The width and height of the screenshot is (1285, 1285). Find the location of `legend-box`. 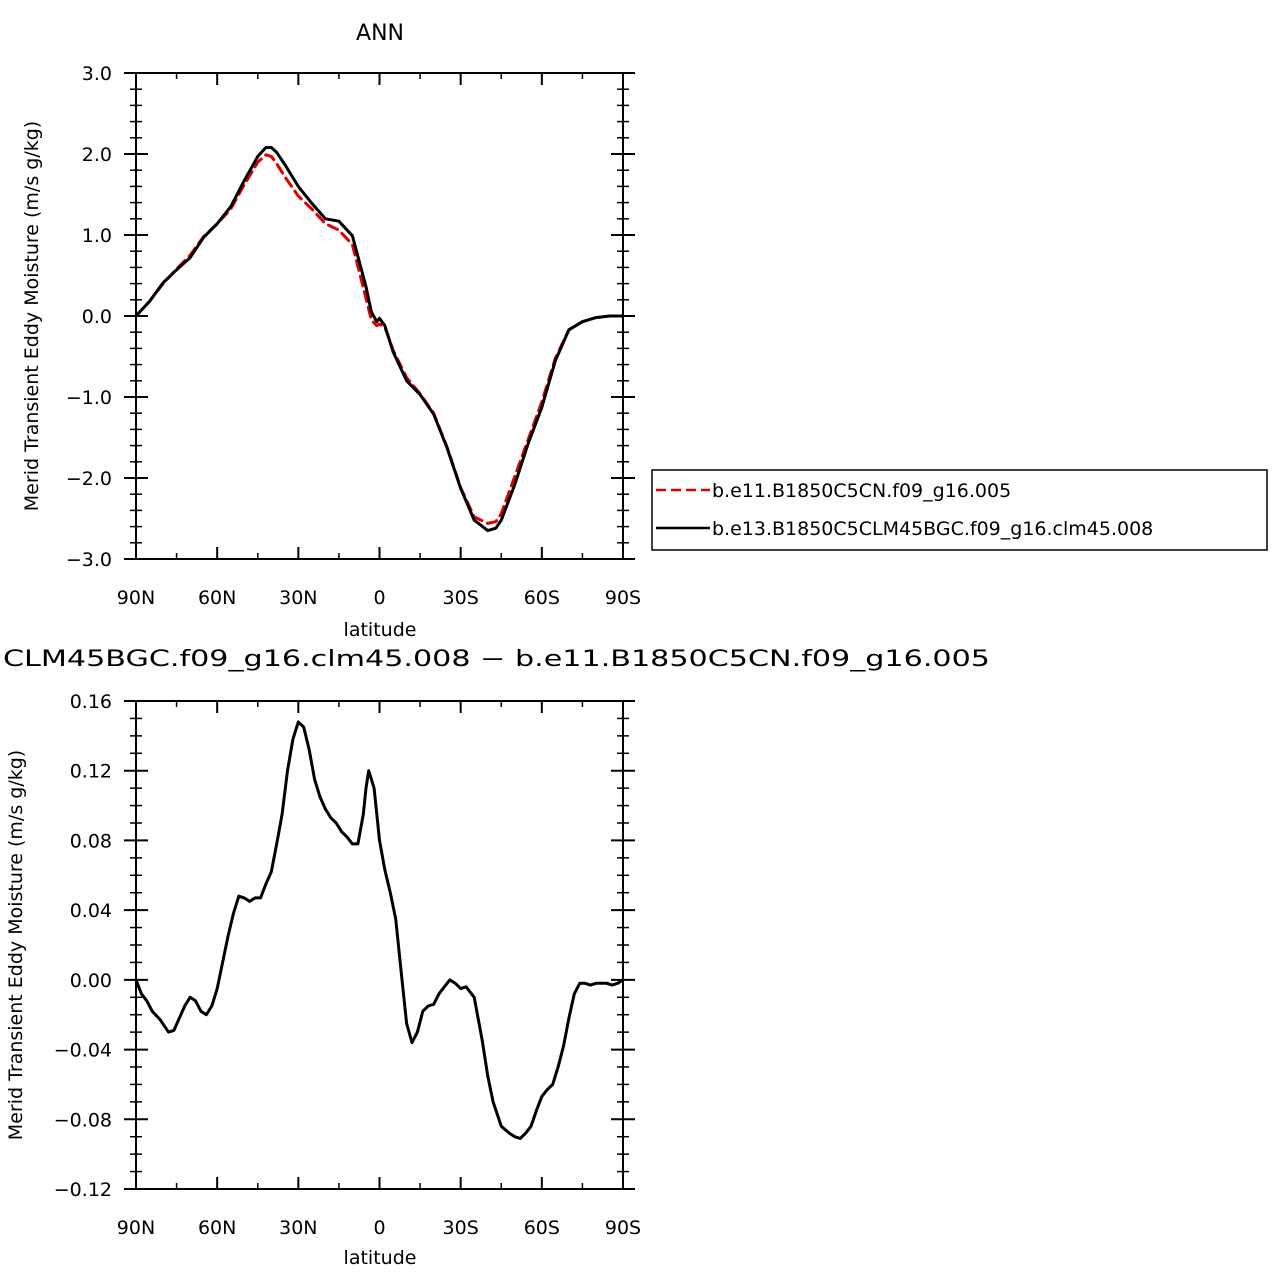

legend-box is located at coordinates (959, 510).